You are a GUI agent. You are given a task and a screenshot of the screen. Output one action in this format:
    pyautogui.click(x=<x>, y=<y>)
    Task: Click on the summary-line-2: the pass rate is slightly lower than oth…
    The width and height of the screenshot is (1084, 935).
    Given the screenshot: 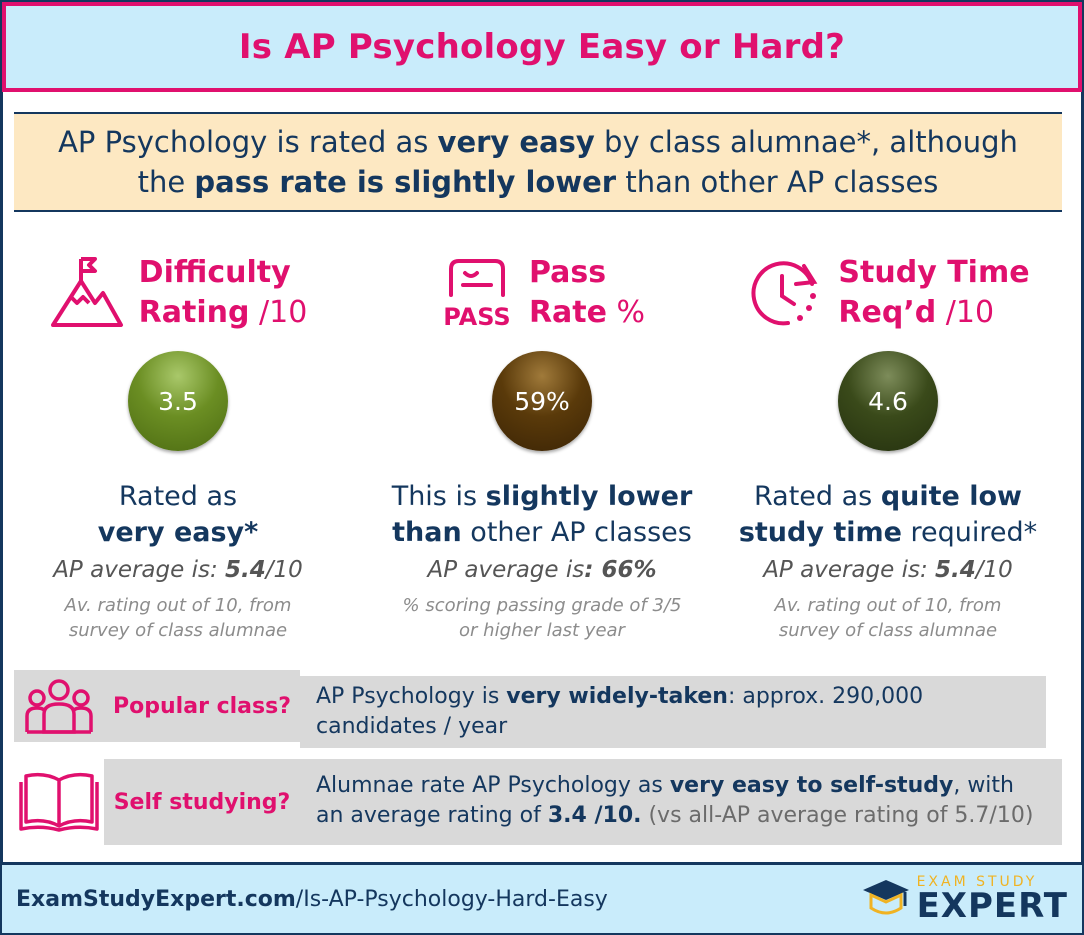 What is the action you would take?
    pyautogui.click(x=538, y=182)
    